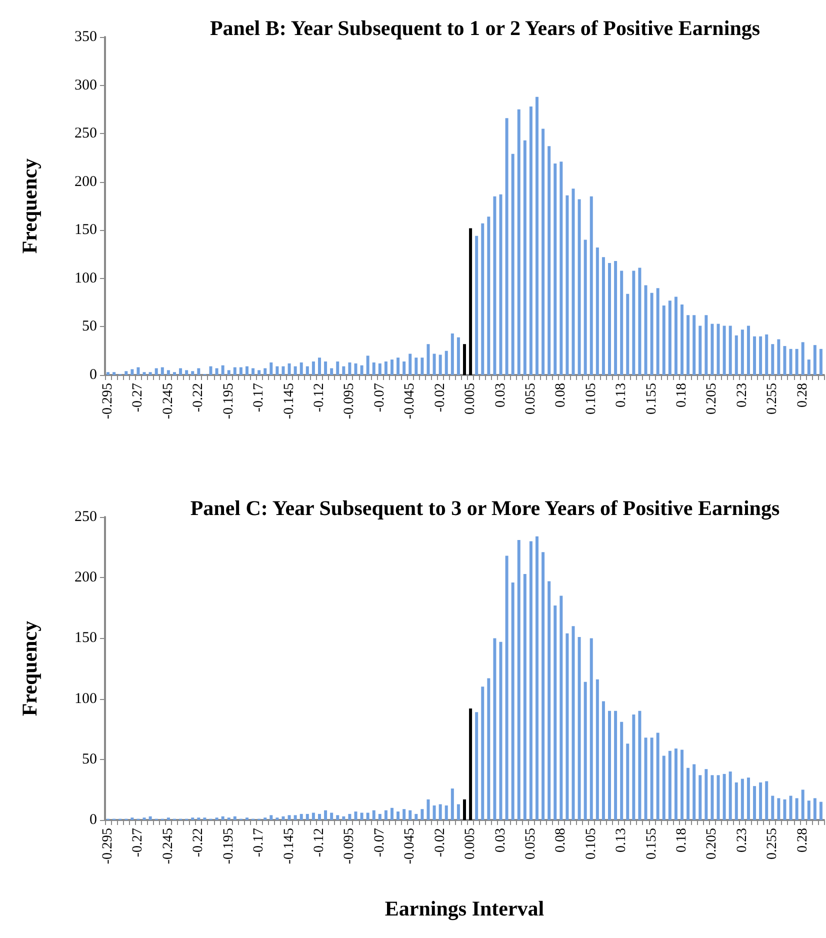 Image resolution: width=826 pixels, height=938 pixels. What do you see at coordinates (108, 846) in the screenshot?
I see `x-tick-label: -0.295` at bounding box center [108, 846].